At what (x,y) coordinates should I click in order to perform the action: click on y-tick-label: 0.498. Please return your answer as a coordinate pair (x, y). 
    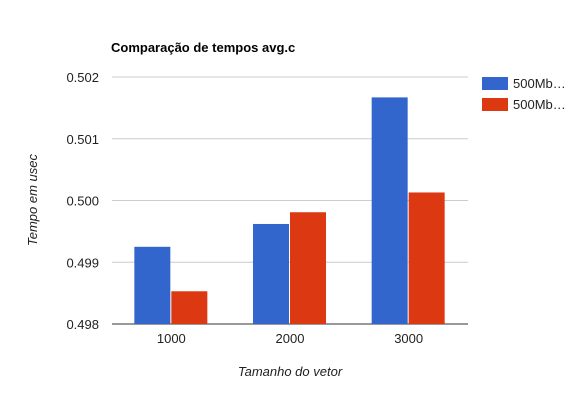
    Looking at the image, I should click on (82, 324).